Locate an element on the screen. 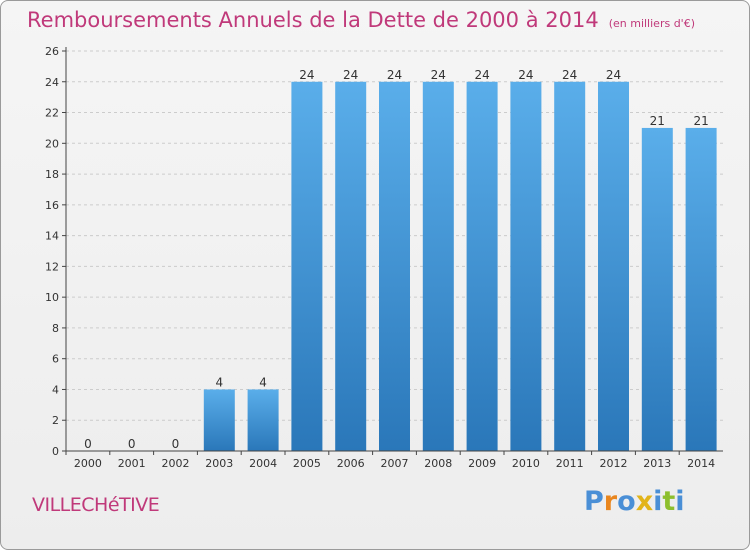 The height and width of the screenshot is (550, 750). bar-2006 is located at coordinates (351, 266).